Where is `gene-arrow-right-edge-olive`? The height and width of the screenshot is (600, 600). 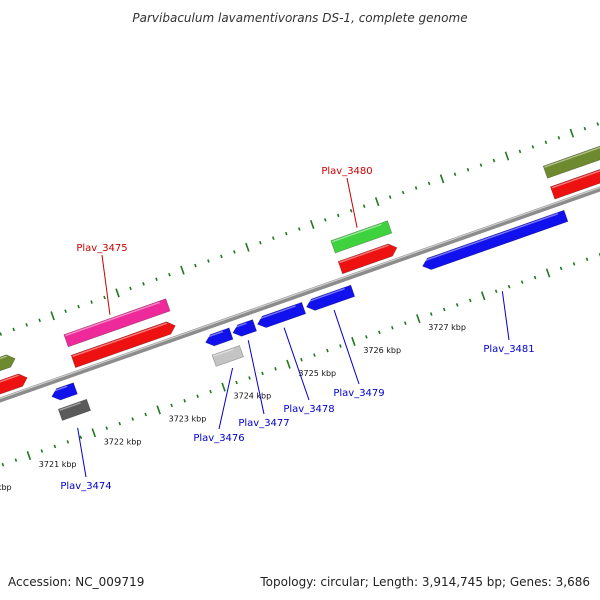 gene-arrow-right-edge-olive is located at coordinates (571, 161).